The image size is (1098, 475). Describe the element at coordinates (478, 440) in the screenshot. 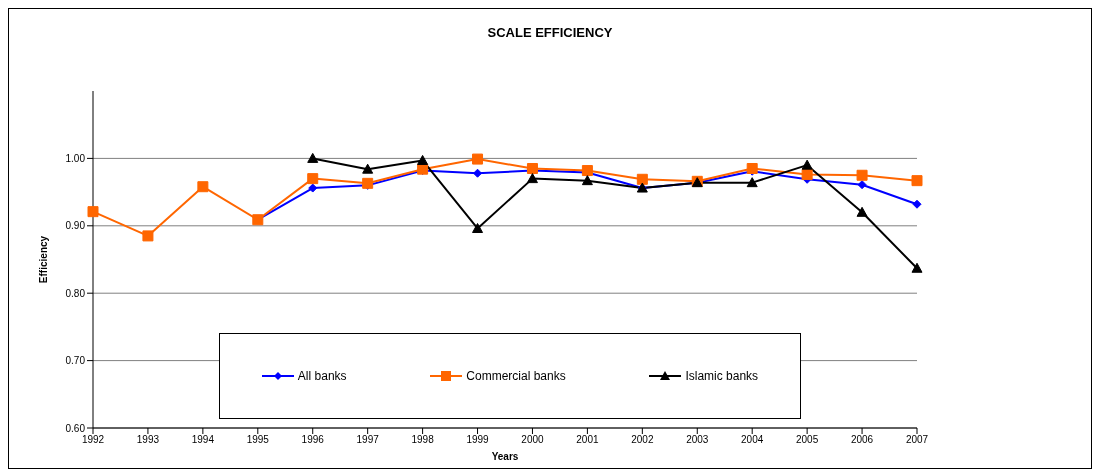

I see `x-tick-label: 1999` at that location.